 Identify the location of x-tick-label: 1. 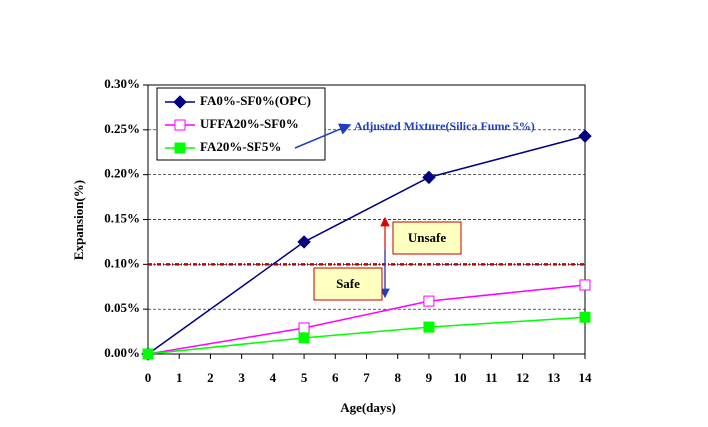
(179, 377).